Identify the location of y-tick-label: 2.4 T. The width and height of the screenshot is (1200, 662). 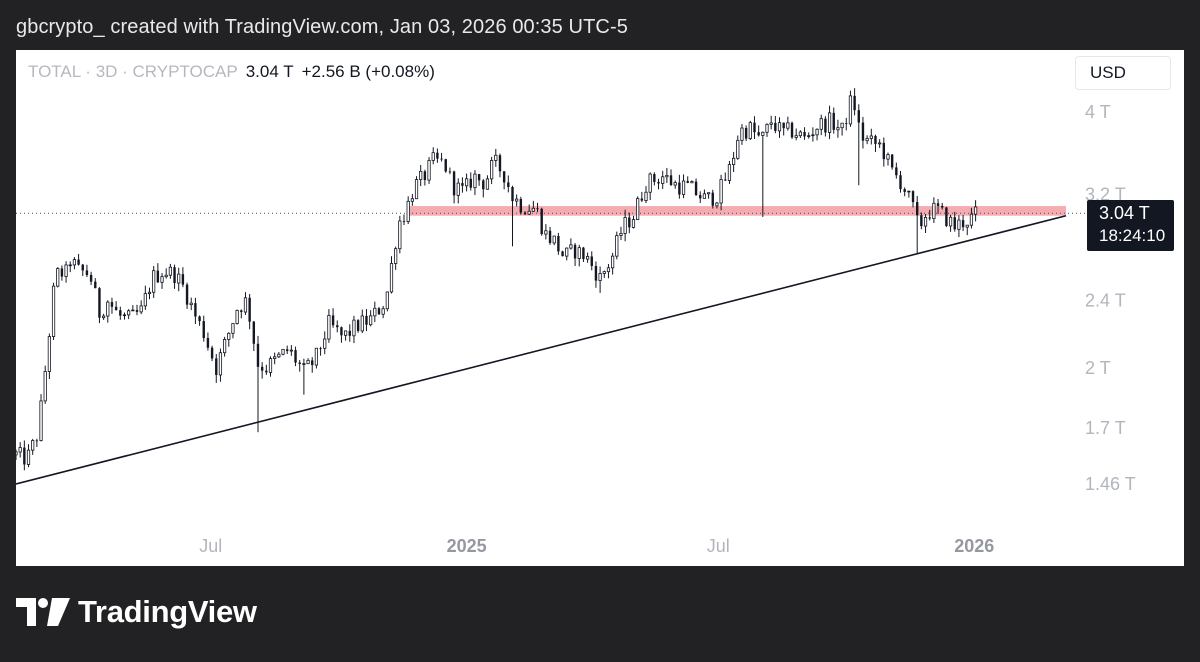
(1105, 301).